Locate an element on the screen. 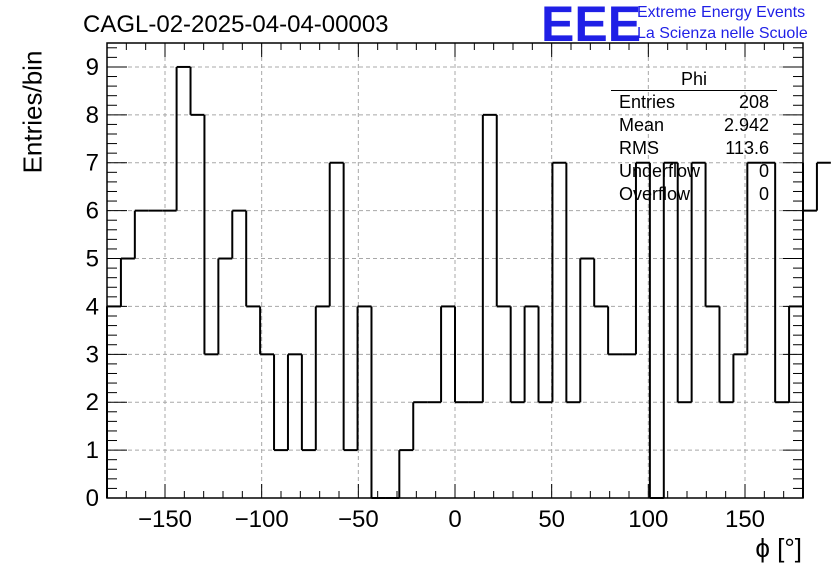 This screenshot has height=577, width=836. y-tick-label: 0 is located at coordinates (92, 498).